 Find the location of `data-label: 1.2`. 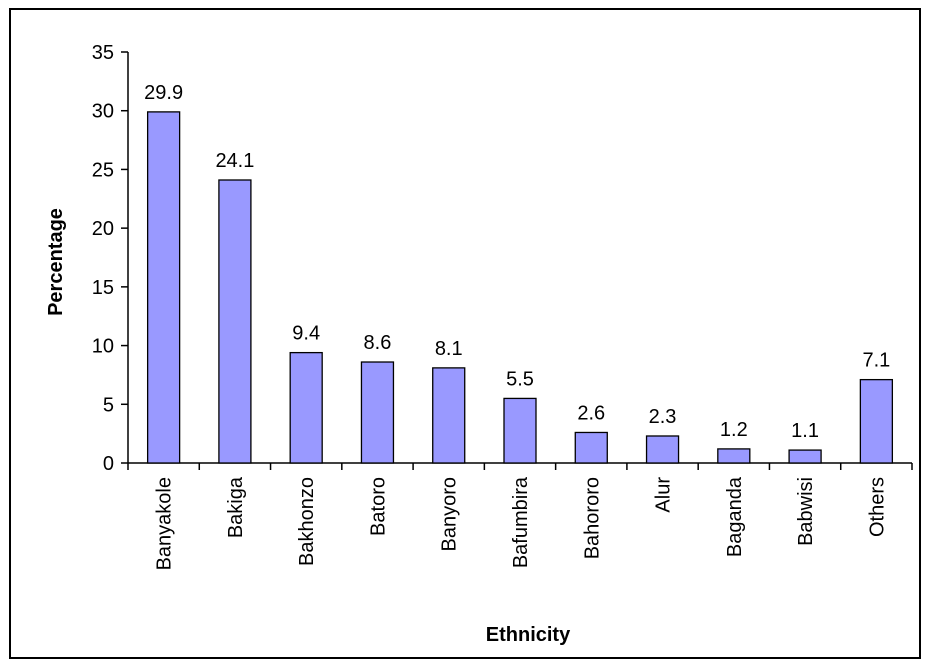

data-label: 1.2 is located at coordinates (734, 430).